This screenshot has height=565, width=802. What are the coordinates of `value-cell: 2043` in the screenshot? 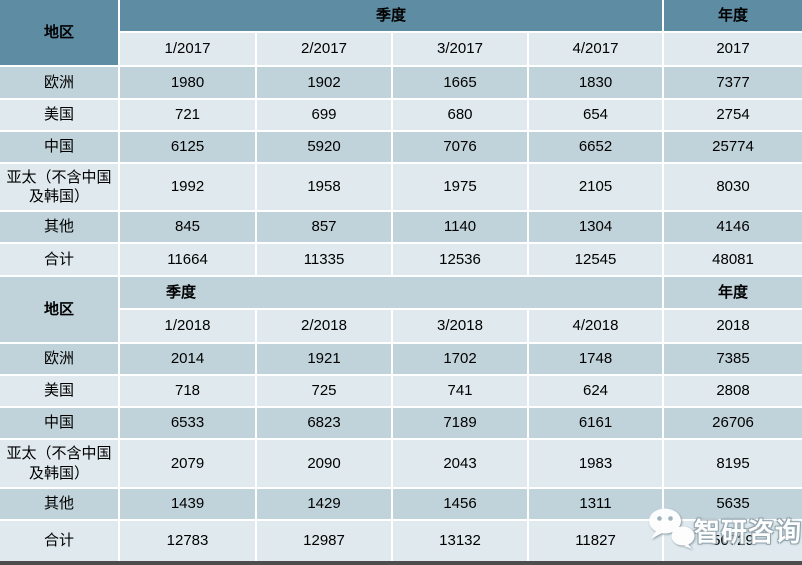 It's located at (460, 463).